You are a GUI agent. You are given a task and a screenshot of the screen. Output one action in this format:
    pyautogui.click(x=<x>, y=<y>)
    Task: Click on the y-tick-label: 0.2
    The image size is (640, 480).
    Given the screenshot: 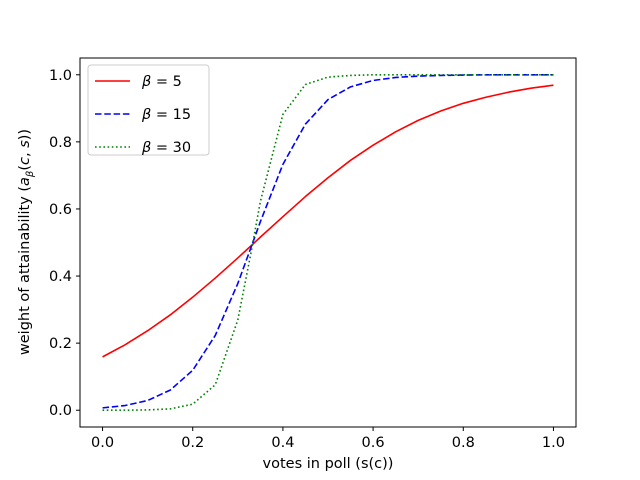 What is the action you would take?
    pyautogui.click(x=60, y=344)
    